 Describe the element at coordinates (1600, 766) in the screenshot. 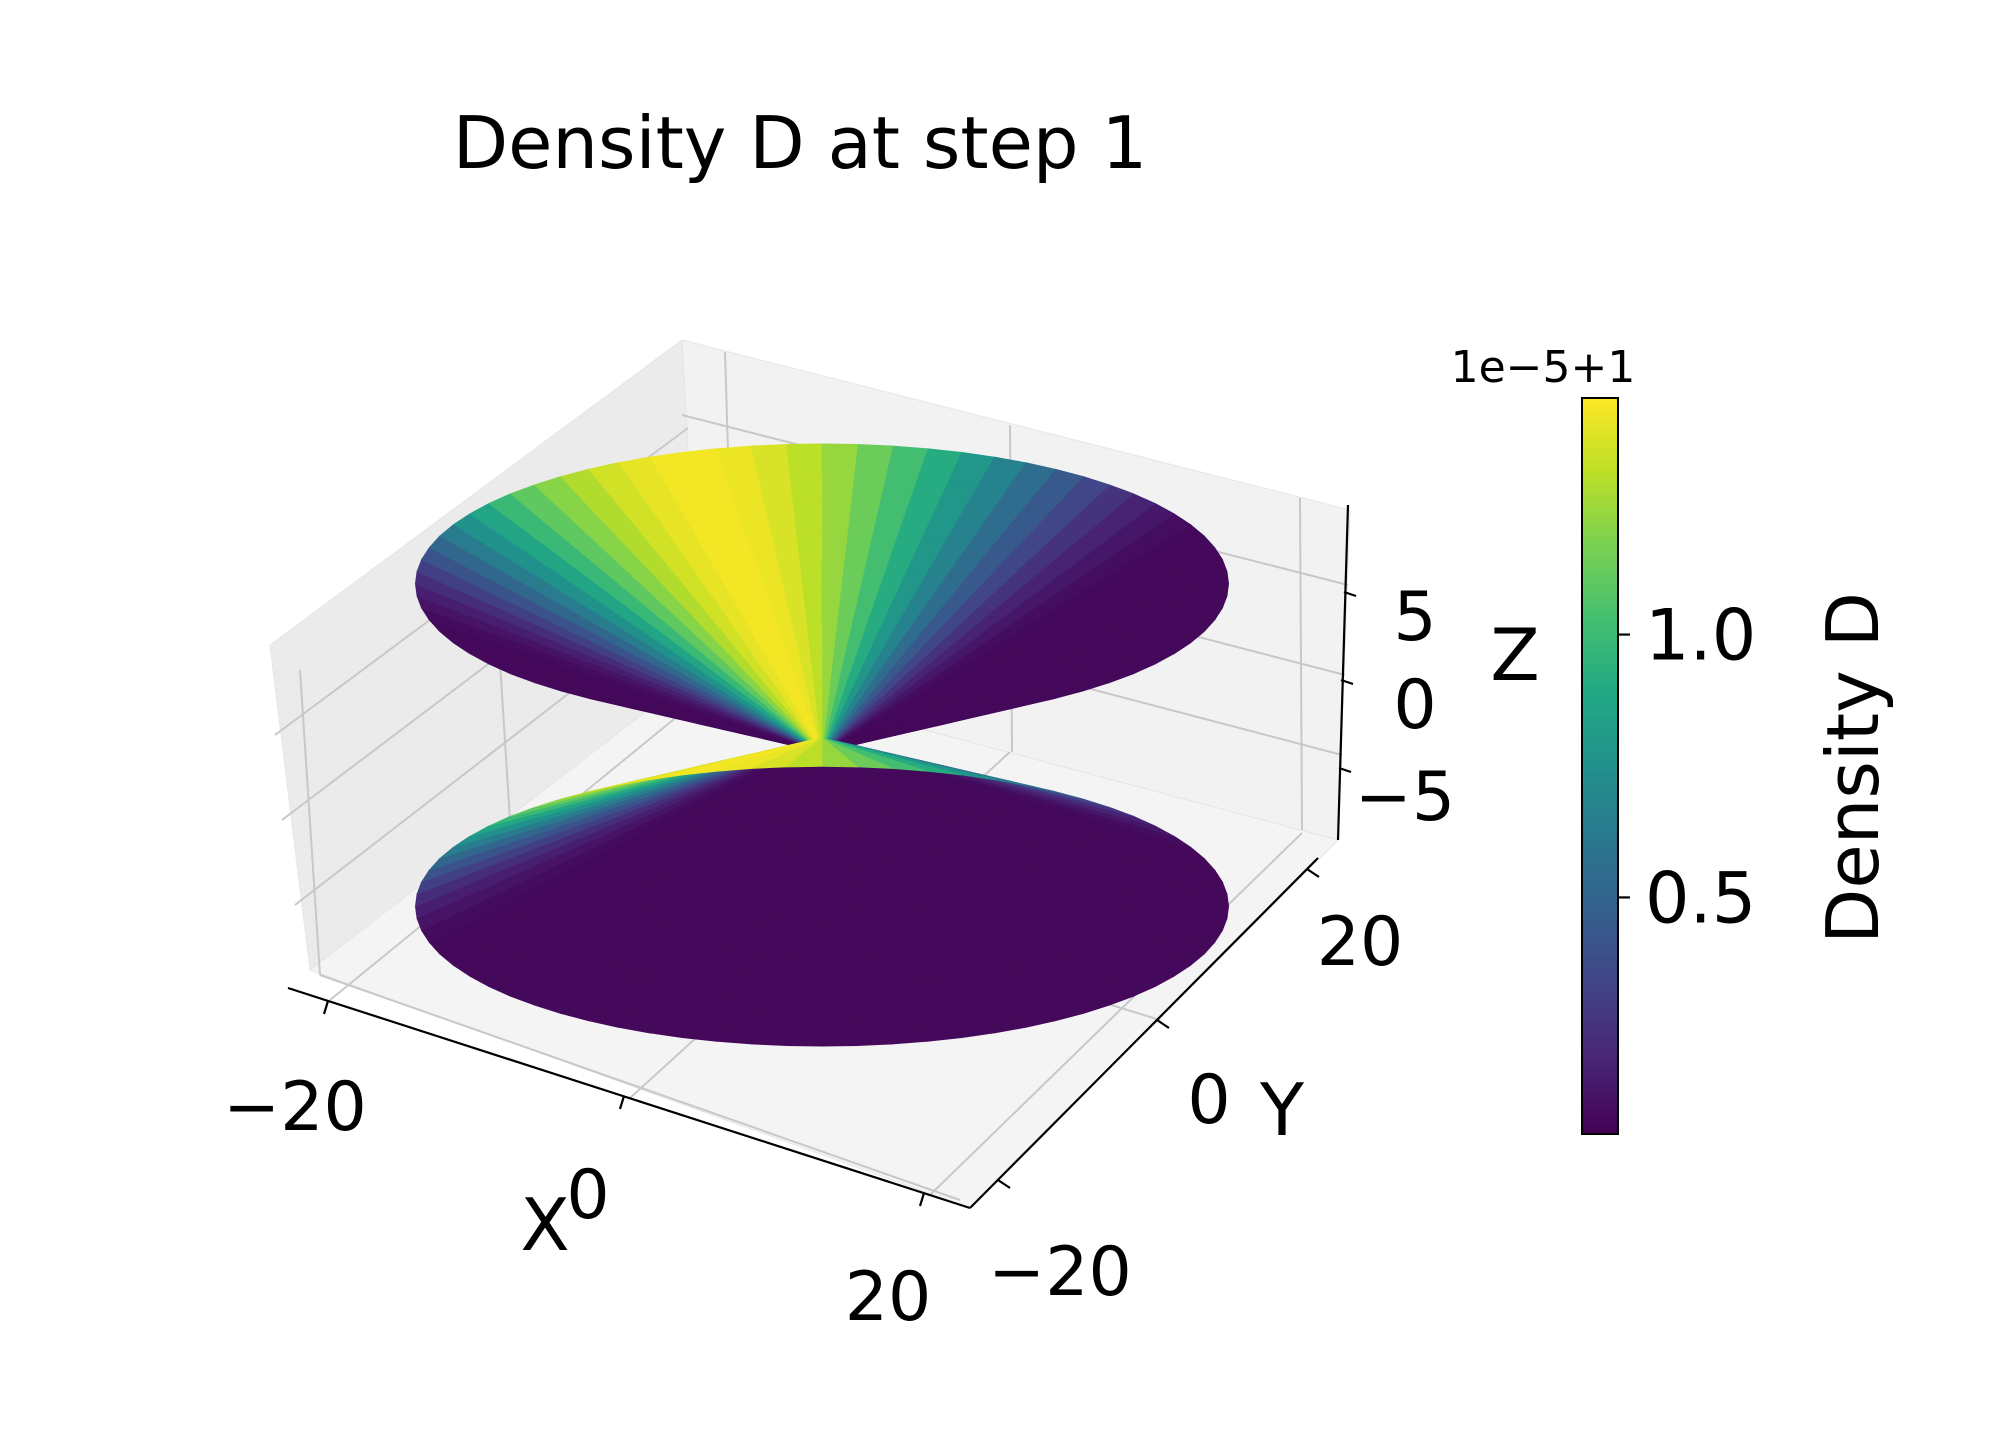

I see `colorbar` at that location.